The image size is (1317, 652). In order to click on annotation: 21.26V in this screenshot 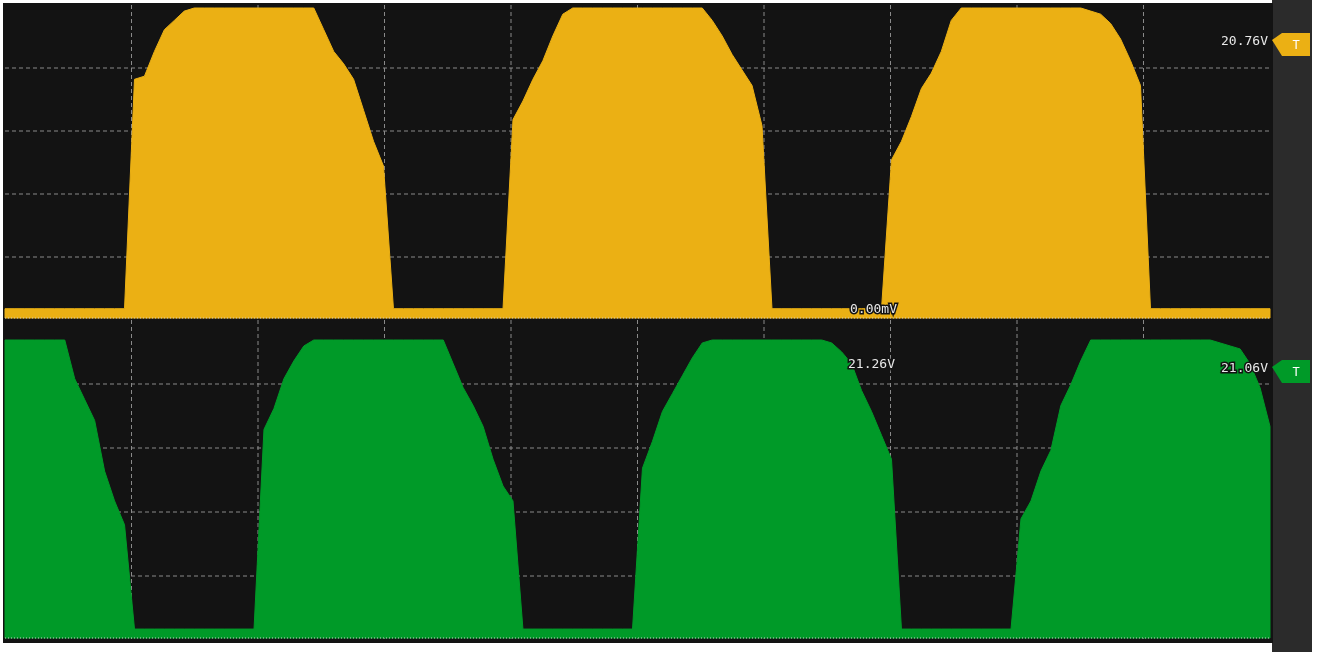, I will do `click(872, 363)`.